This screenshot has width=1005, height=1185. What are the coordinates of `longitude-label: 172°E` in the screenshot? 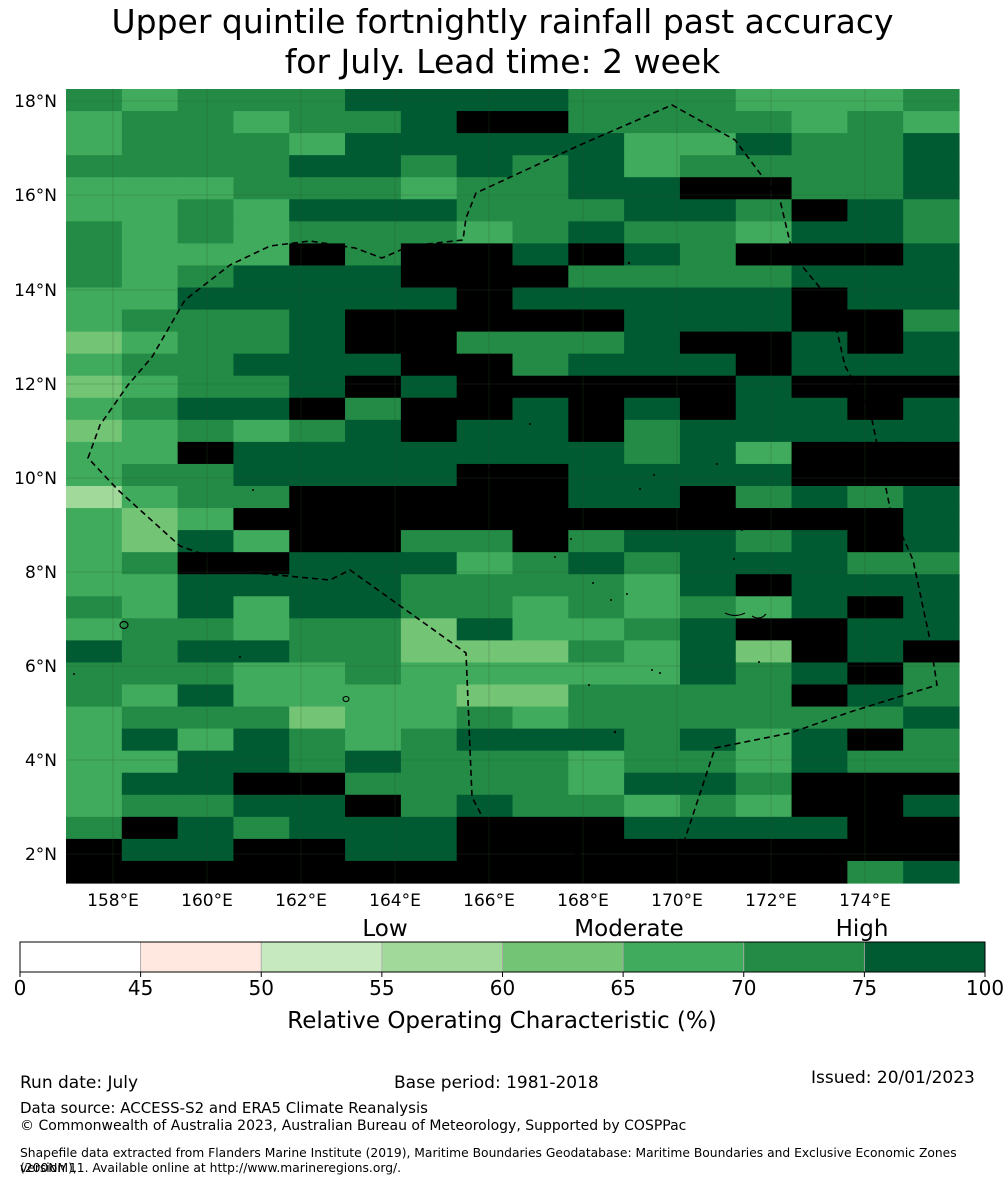 It's located at (771, 901).